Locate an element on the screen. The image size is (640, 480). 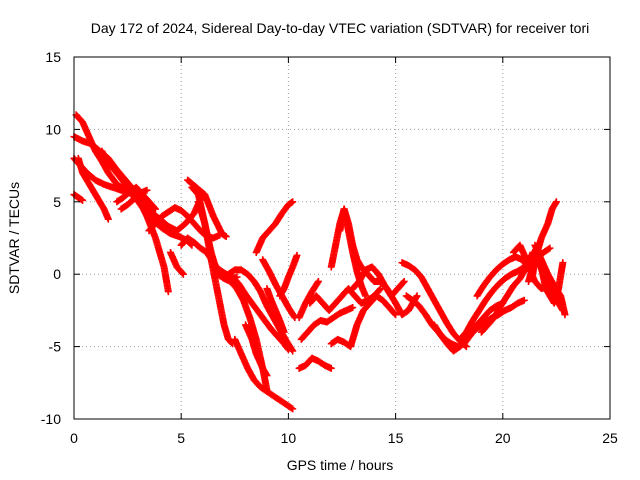
y-tick-label: 15 is located at coordinates (53, 57).